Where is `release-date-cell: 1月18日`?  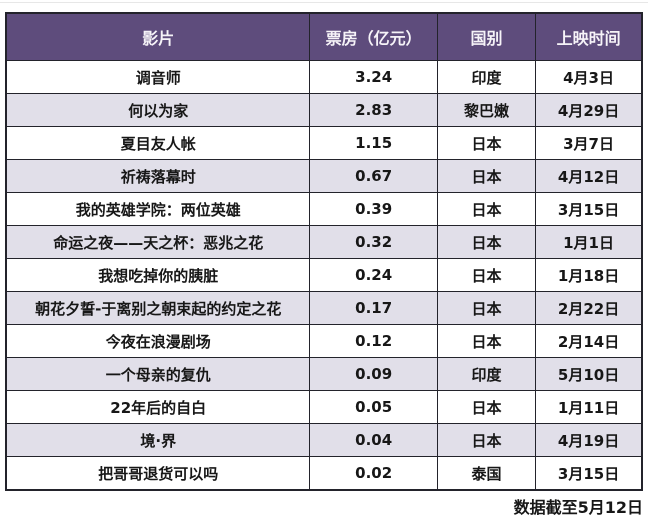
release-date-cell: 1月18日 is located at coordinates (589, 275).